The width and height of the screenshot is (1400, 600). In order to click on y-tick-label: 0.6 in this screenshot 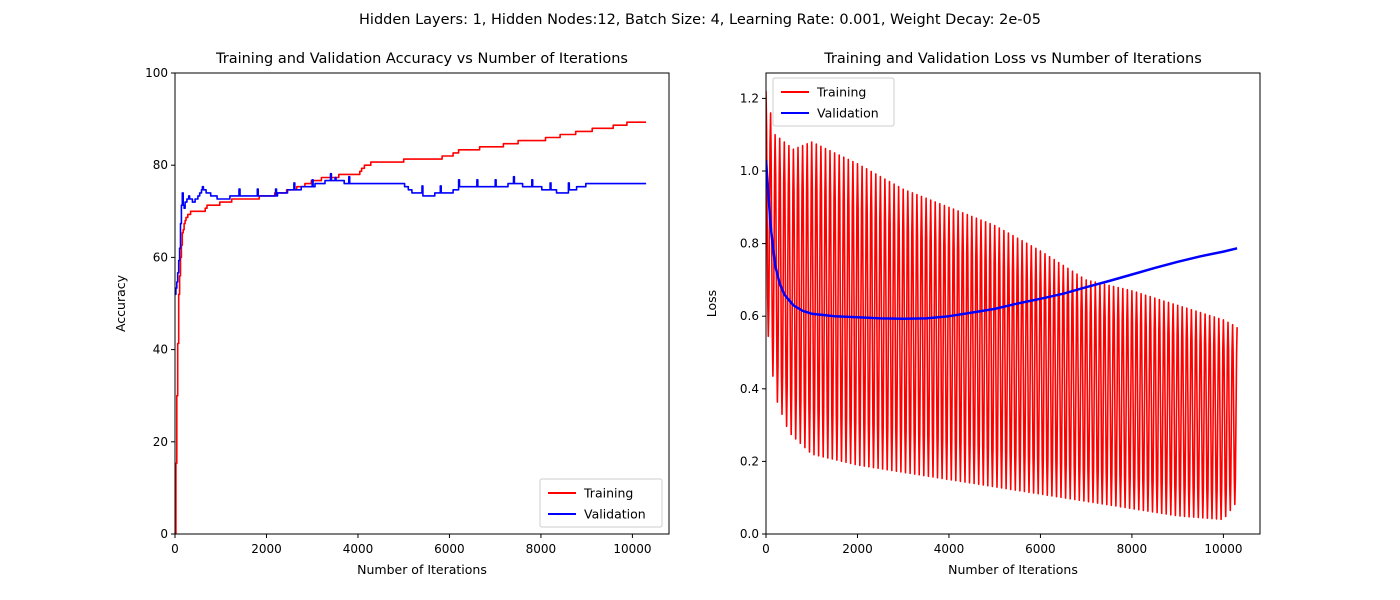, I will do `click(749, 316)`.